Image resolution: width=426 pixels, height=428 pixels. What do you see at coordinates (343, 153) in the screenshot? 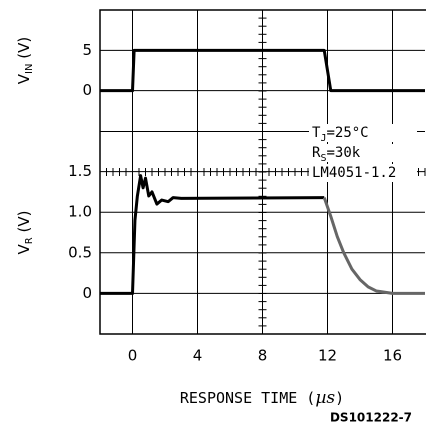
I see `annotation-rest: =30k` at bounding box center [343, 153].